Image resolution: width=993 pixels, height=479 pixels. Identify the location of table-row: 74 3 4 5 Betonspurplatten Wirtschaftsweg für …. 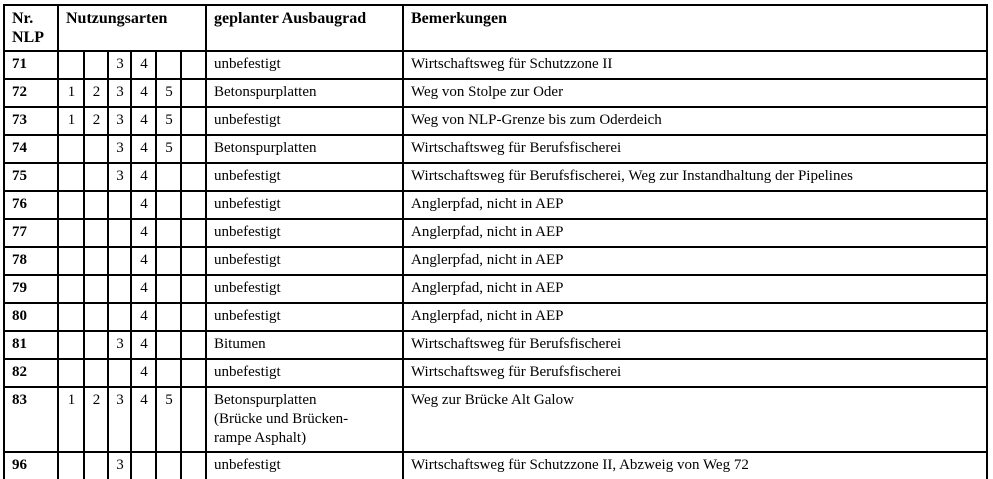
(495, 149).